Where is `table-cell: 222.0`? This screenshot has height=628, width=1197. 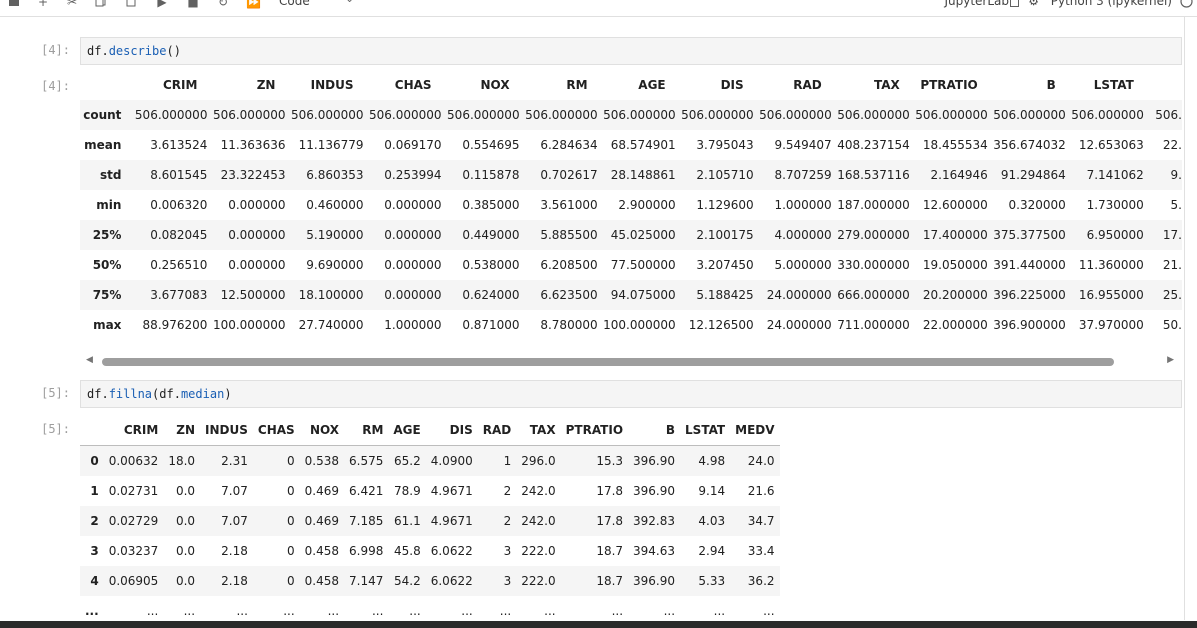
table-cell: 222.0 is located at coordinates (538, 551).